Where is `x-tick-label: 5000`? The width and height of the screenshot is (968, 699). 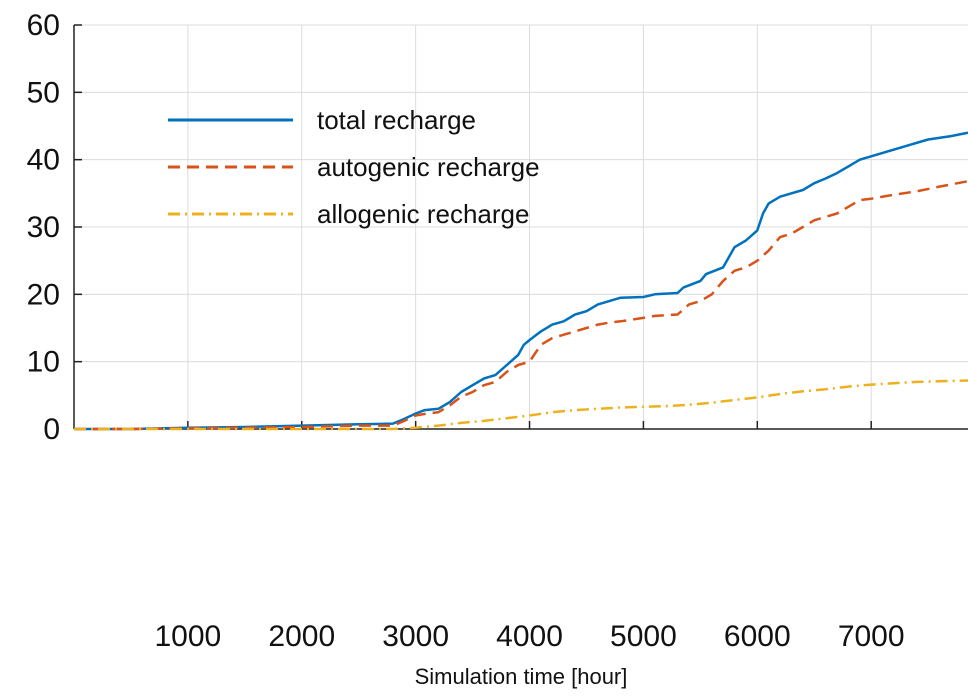
x-tick-label: 5000 is located at coordinates (643, 636).